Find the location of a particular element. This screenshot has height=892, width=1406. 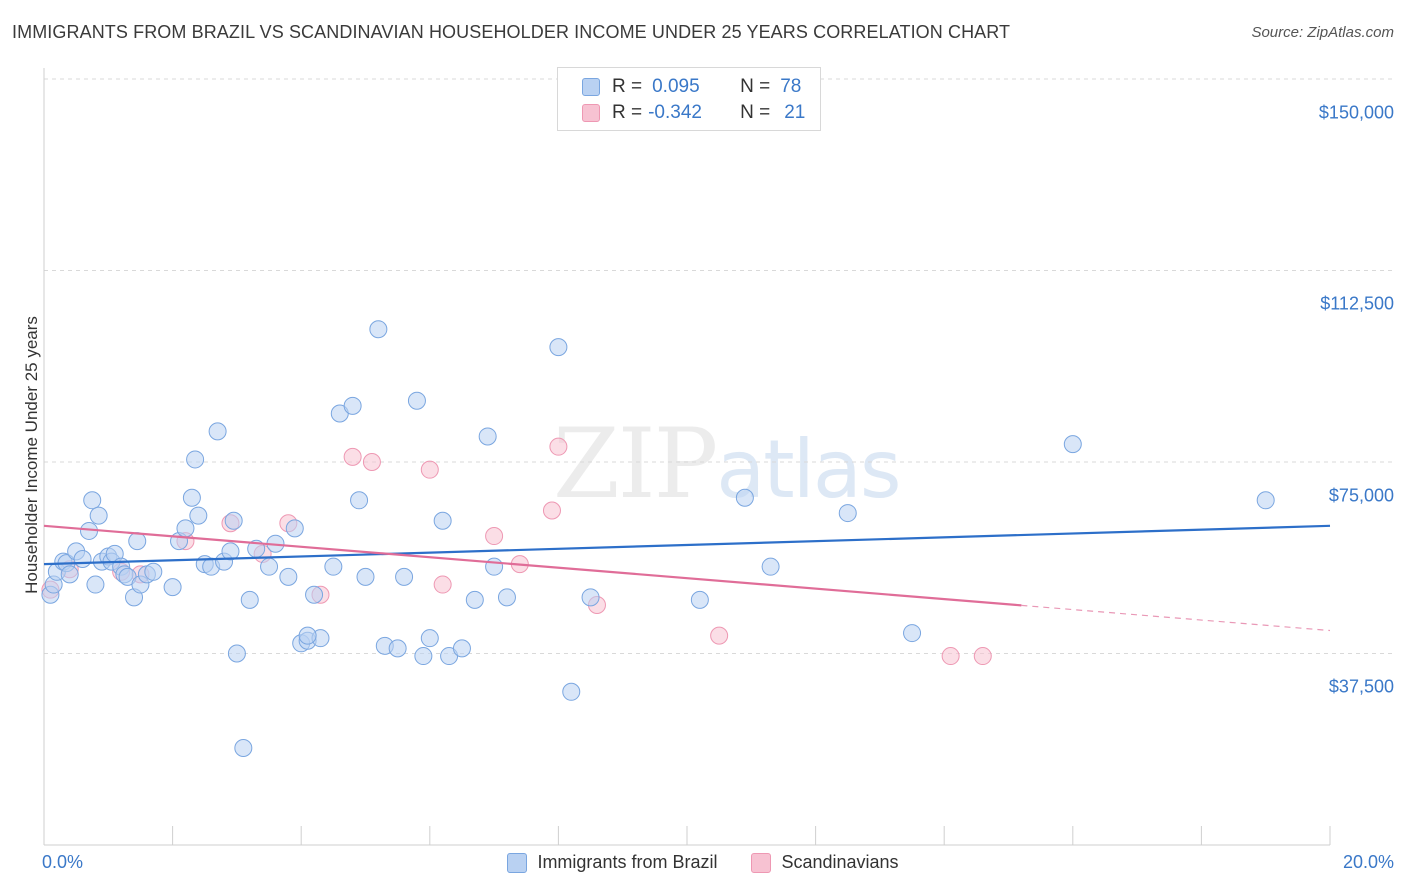

legend-r-value: -0.342 is located at coordinates (675, 112).